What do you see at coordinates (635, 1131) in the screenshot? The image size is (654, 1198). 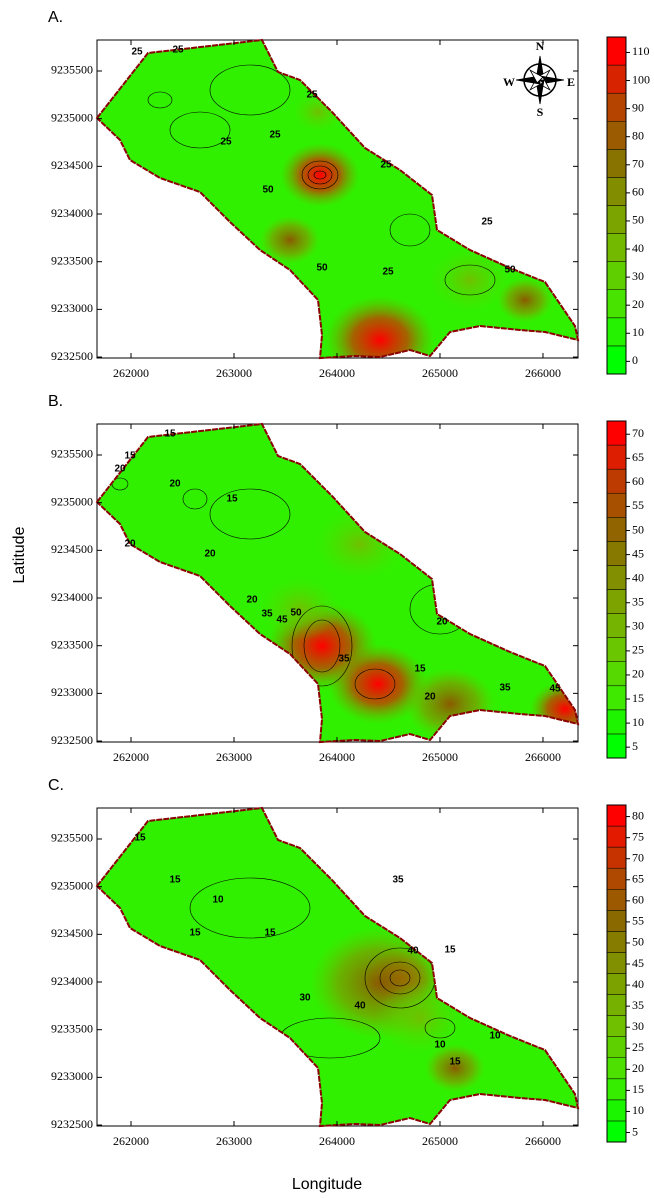 I see `colorbar-tick-label: 5` at bounding box center [635, 1131].